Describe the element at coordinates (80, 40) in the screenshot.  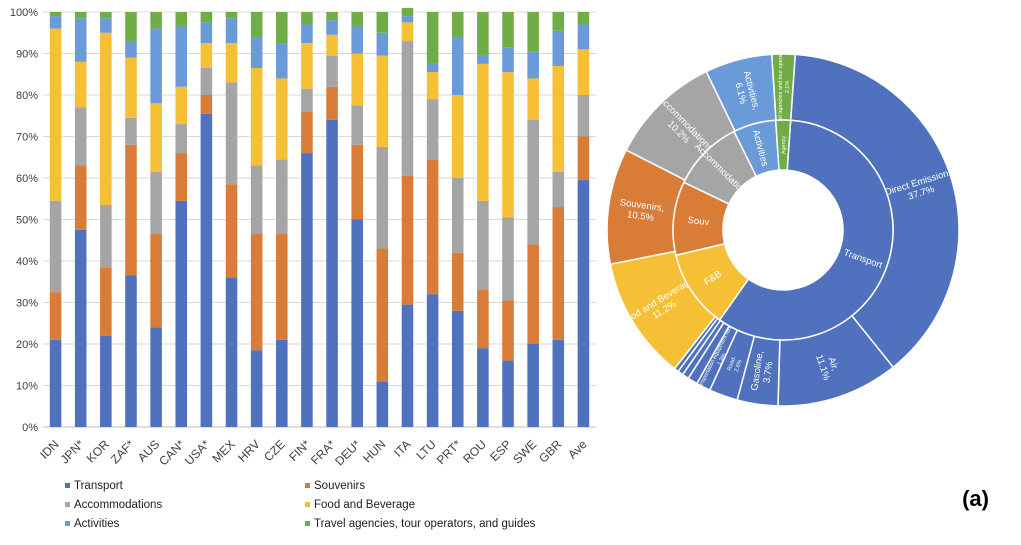
I see `bar-jpn-activities` at that location.